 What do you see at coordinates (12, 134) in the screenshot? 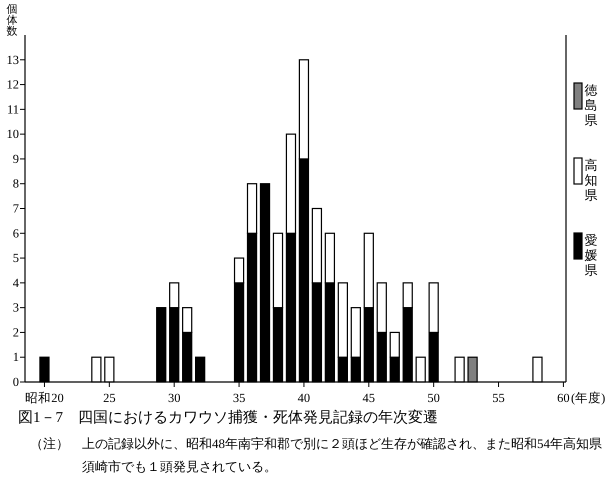
I see `y-tick-label: 10` at bounding box center [12, 134].